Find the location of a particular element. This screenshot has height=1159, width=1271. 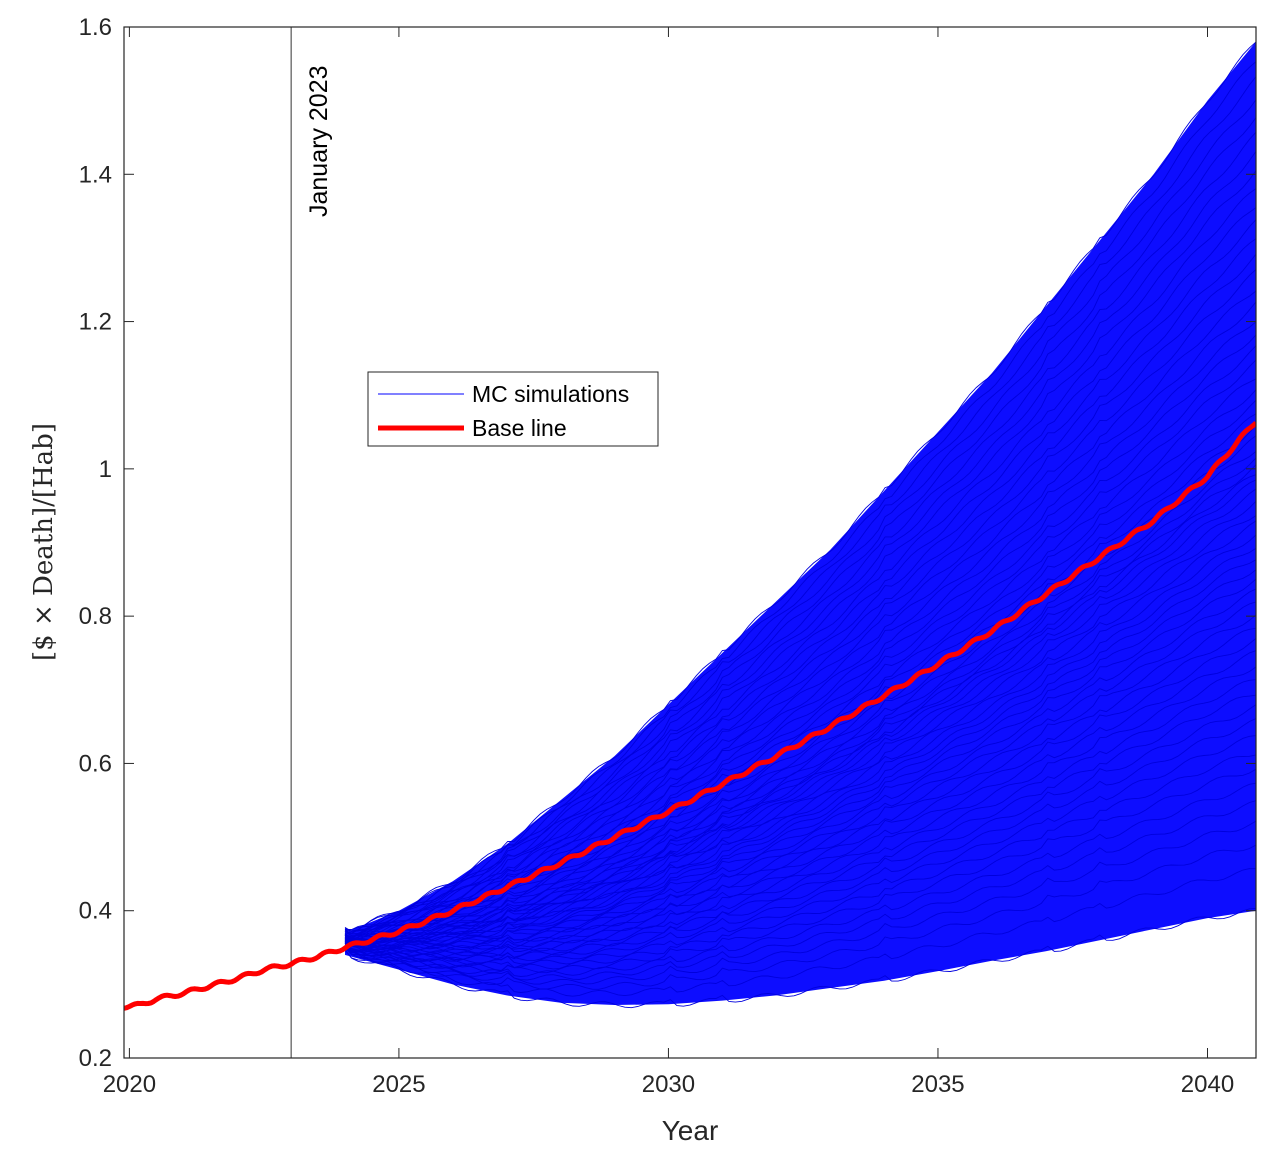

y-tick-label-1.2: 1.2 is located at coordinates (95, 322).